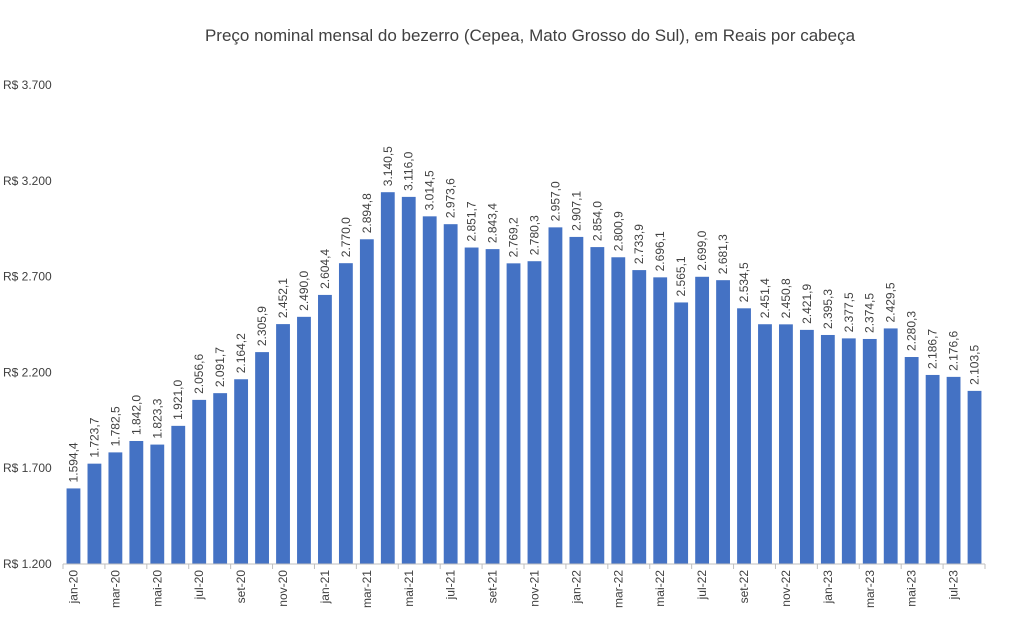 Image resolution: width=1012 pixels, height=630 pixels. What do you see at coordinates (618, 231) in the screenshot?
I see `data-label: 2.800,9` at bounding box center [618, 231].